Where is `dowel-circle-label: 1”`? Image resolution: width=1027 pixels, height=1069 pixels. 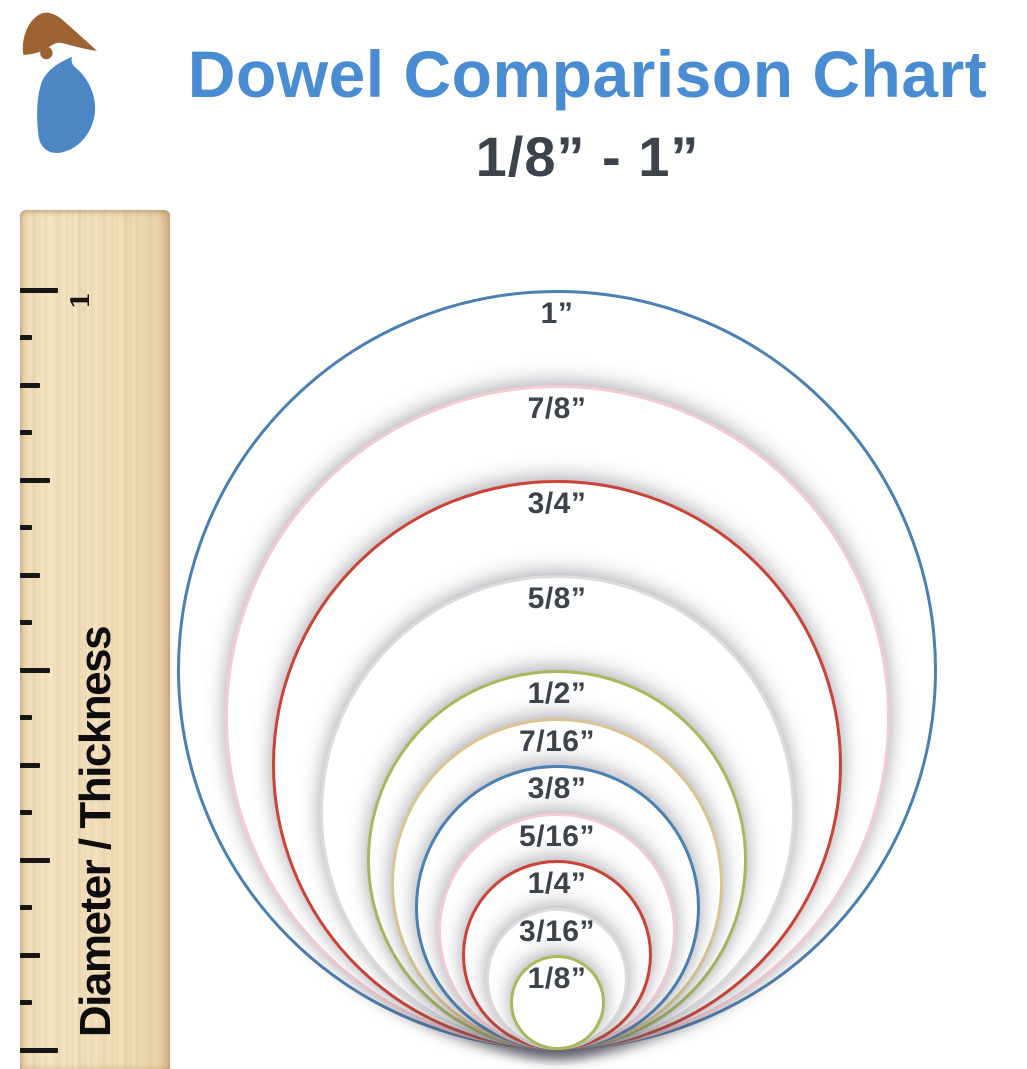
dowel-circle-label: 1” is located at coordinates (557, 313).